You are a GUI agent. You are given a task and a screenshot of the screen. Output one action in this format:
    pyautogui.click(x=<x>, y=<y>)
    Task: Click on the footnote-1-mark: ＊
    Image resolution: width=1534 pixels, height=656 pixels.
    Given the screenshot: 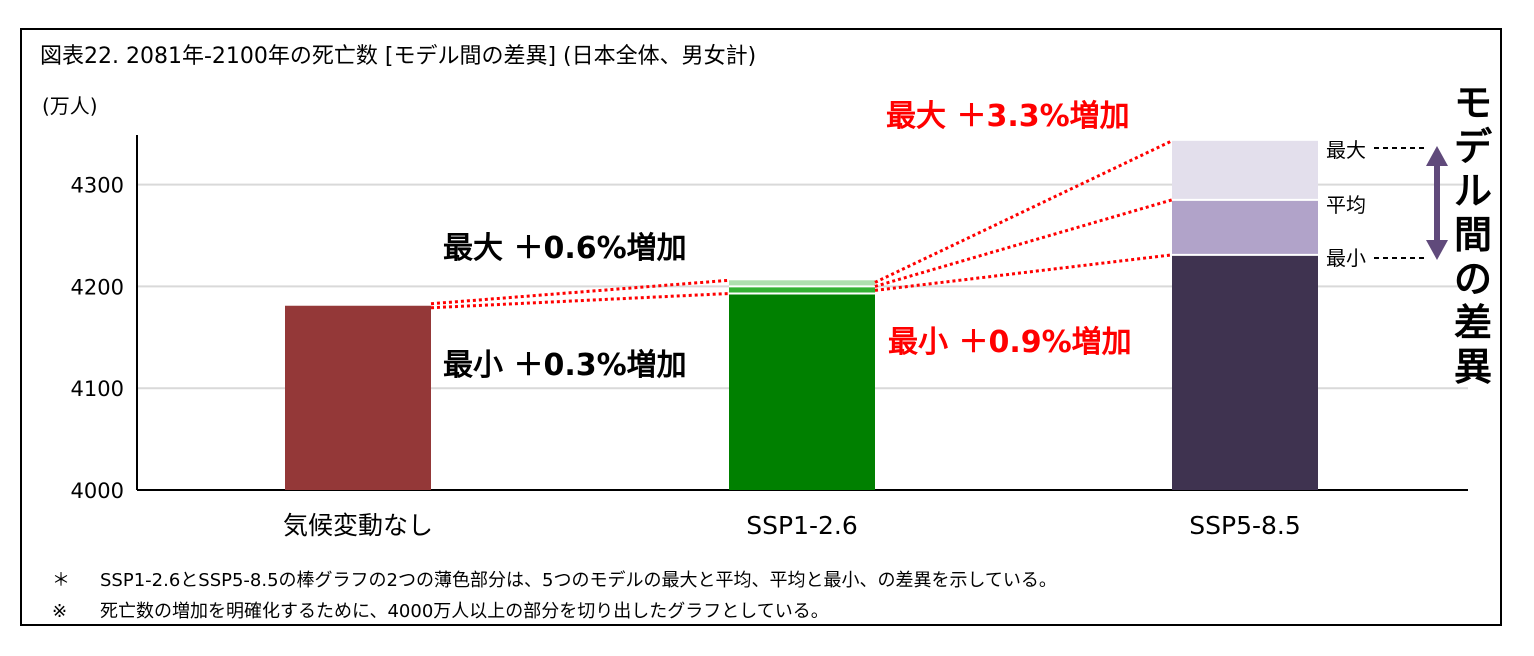 What is the action you would take?
    pyautogui.click(x=61, y=580)
    